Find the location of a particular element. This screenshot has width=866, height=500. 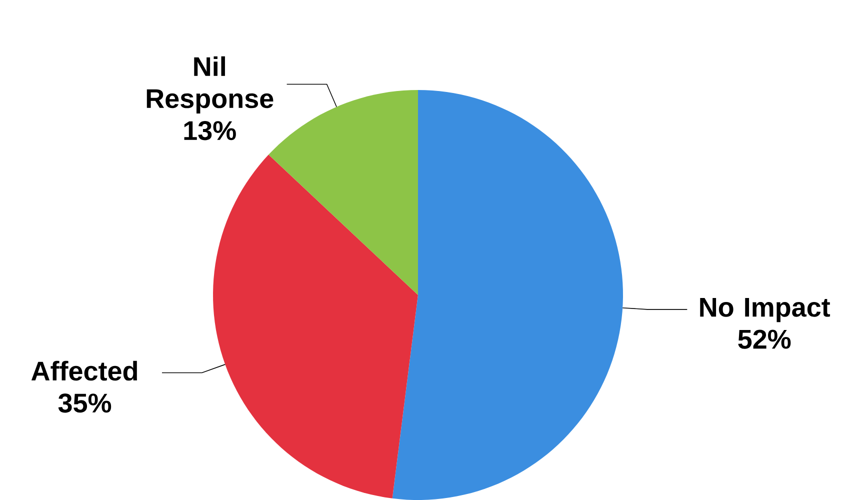

data-label: 52% is located at coordinates (764, 339).